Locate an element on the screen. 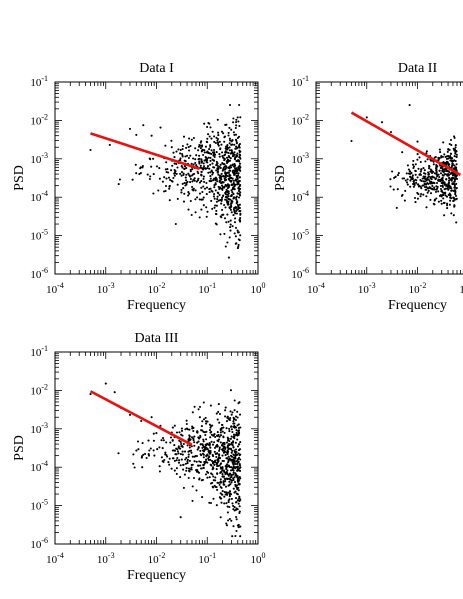  data-iii-y-tick-label: 10-6 is located at coordinates (39, 543).